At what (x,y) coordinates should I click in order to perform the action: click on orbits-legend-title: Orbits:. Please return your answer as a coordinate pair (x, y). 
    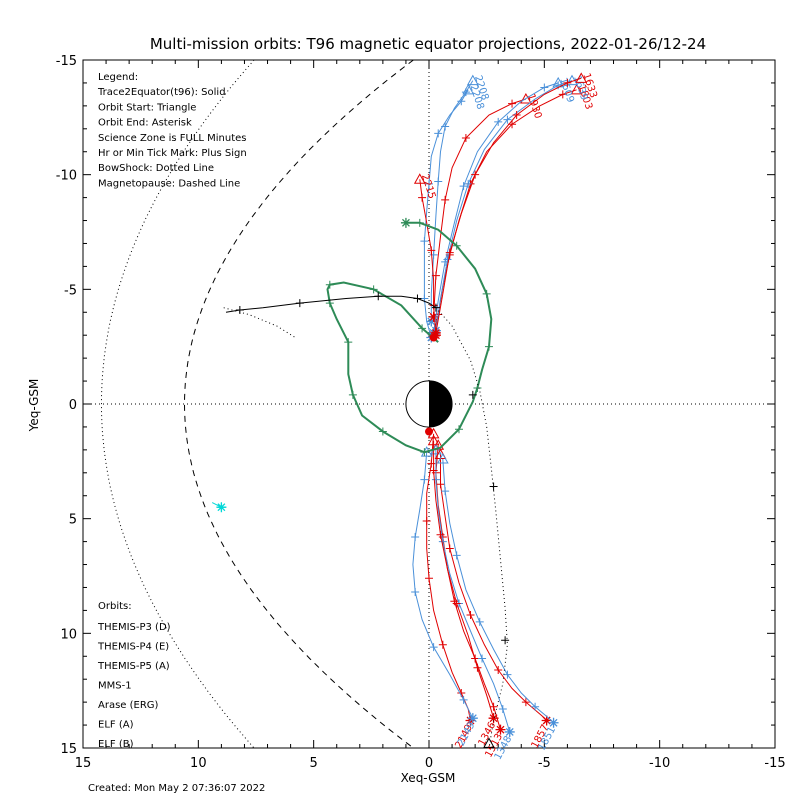
    Looking at the image, I should click on (115, 606).